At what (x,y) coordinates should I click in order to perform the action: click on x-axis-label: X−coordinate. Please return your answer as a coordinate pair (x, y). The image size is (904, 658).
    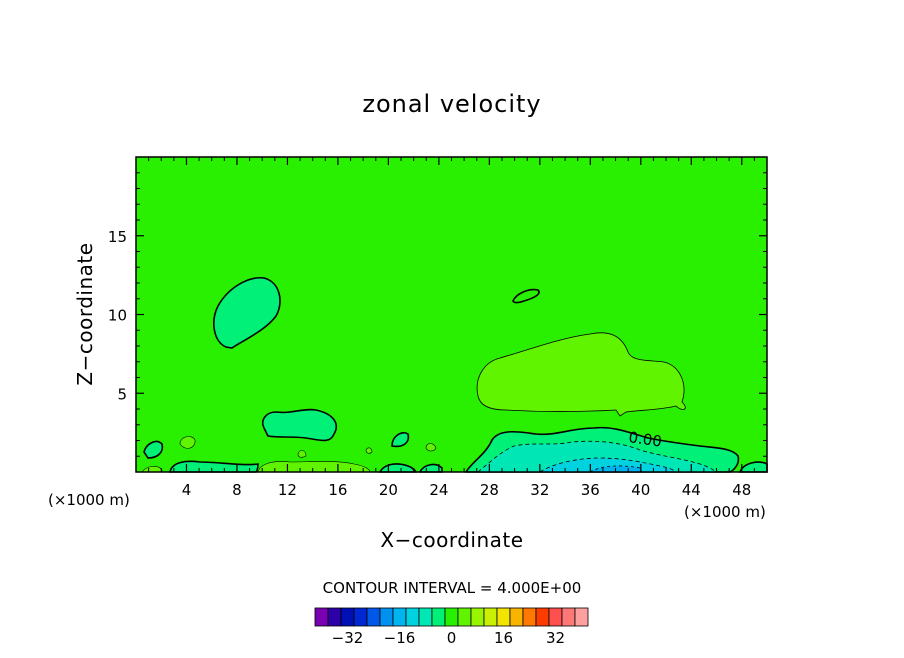
    Looking at the image, I should click on (451, 540).